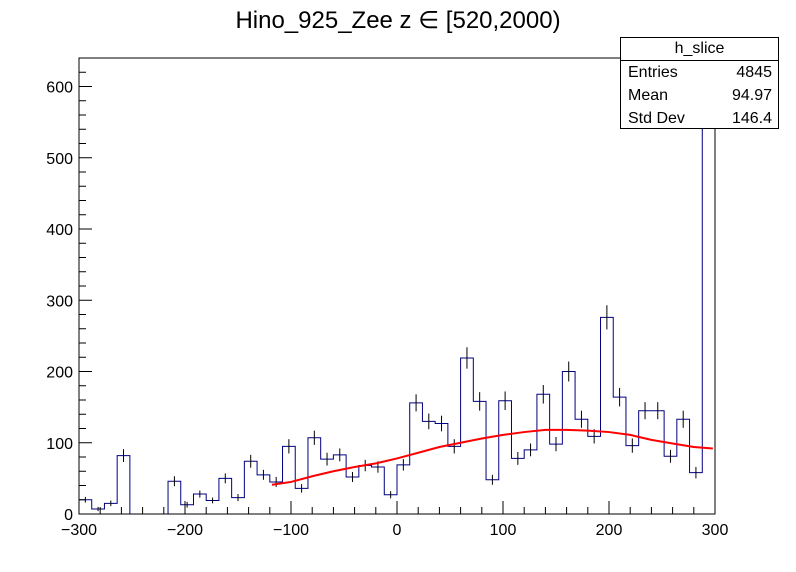 Image resolution: width=796 pixels, height=572 pixels. Describe the element at coordinates (59, 88) in the screenshot. I see `y-tick-label: 600` at that location.